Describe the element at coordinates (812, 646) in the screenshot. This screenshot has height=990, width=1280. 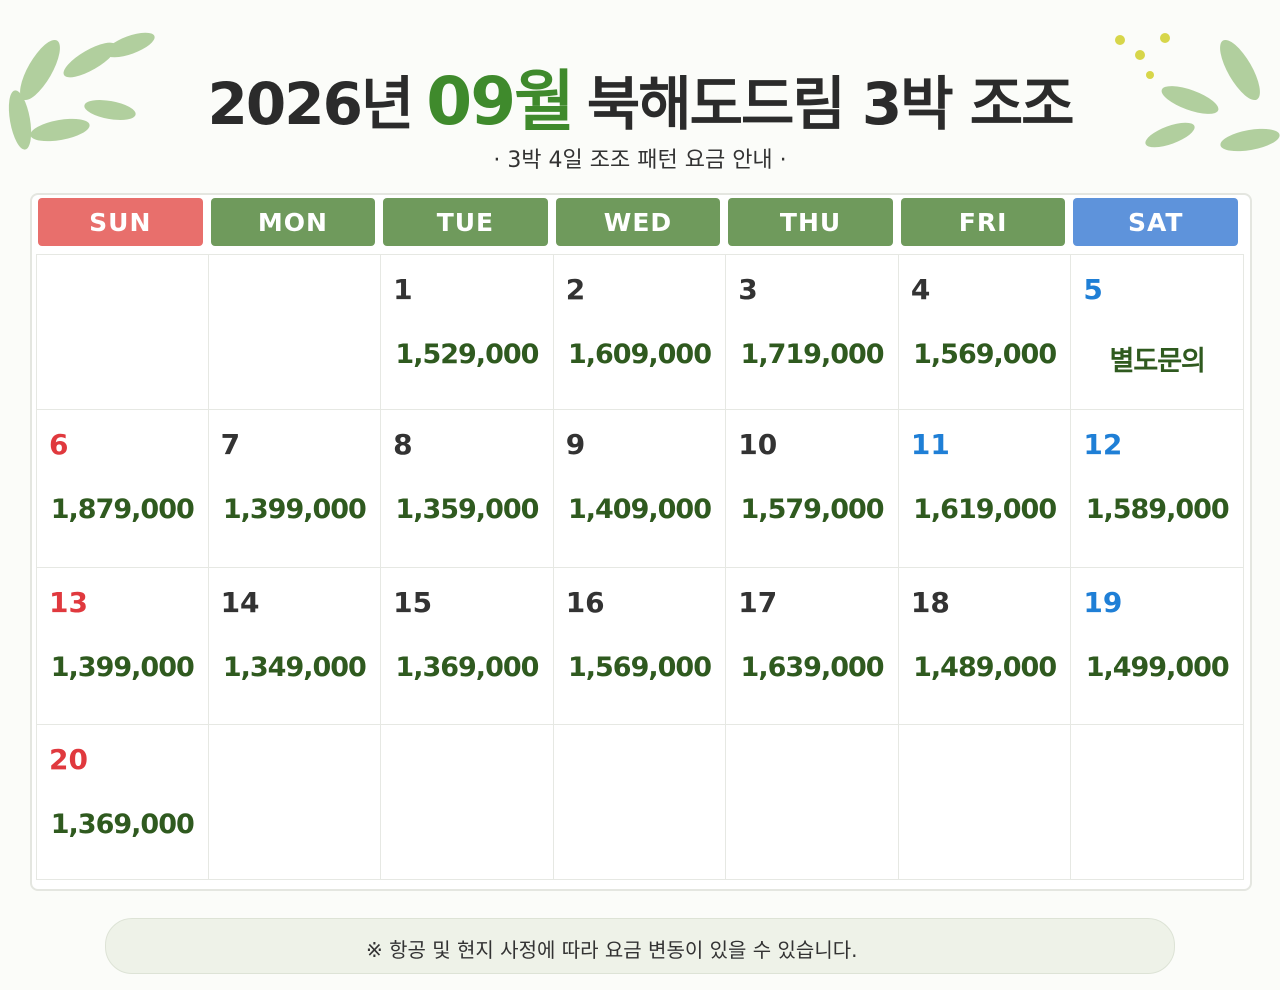
I see `day-cell: 17 1,639,000` at that location.